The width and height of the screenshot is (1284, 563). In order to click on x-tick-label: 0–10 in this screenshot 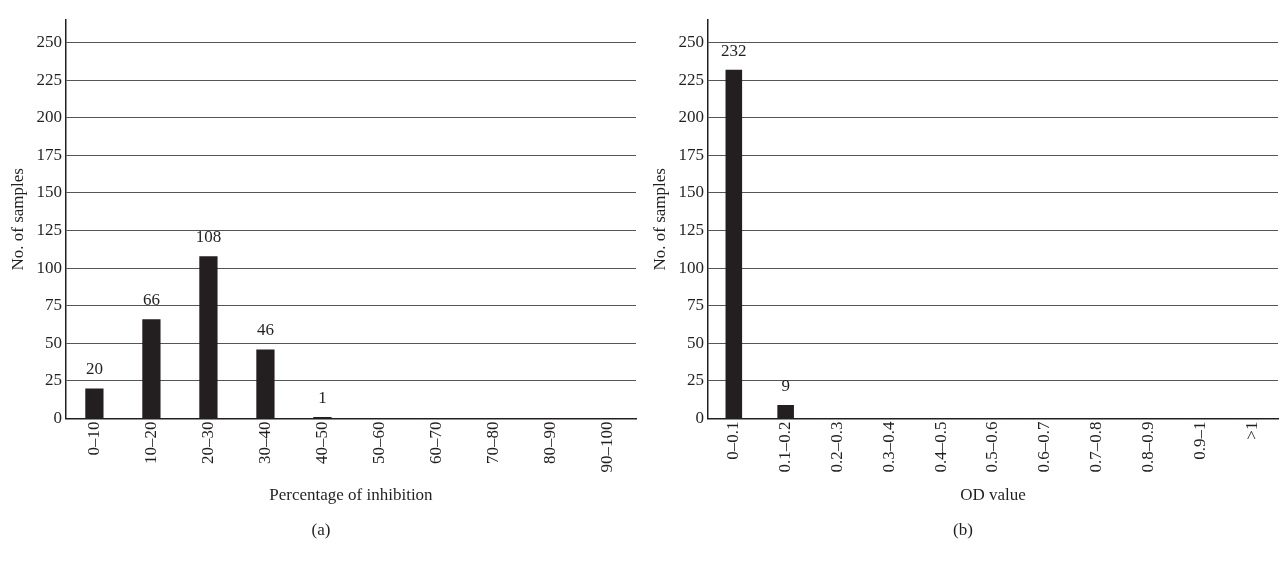, I will do `click(93, 438)`.